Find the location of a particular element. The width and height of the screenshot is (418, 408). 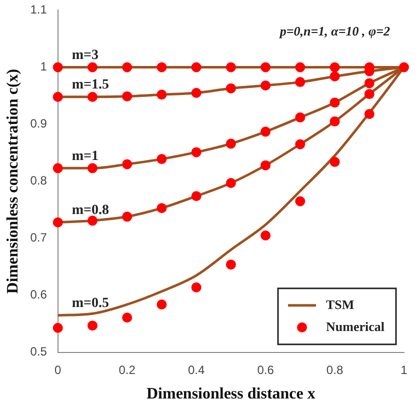

x-tick-label: 1 is located at coordinates (404, 369).